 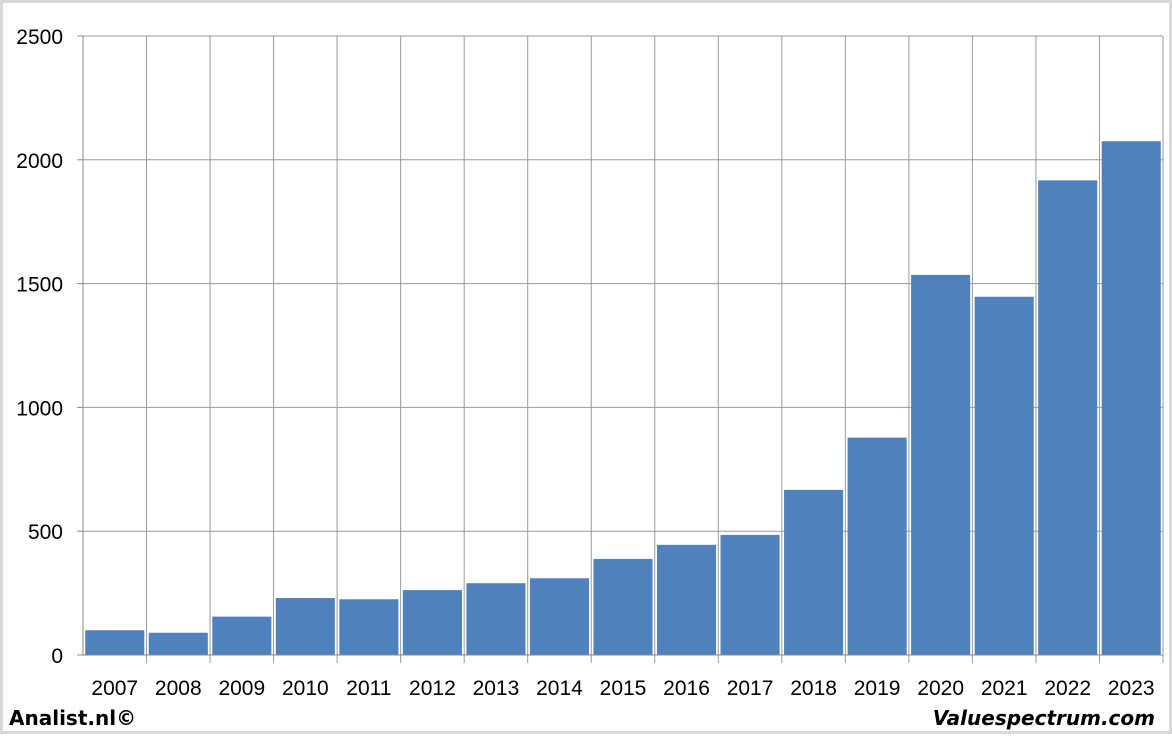 What do you see at coordinates (369, 627) in the screenshot?
I see `bar-2011` at bounding box center [369, 627].